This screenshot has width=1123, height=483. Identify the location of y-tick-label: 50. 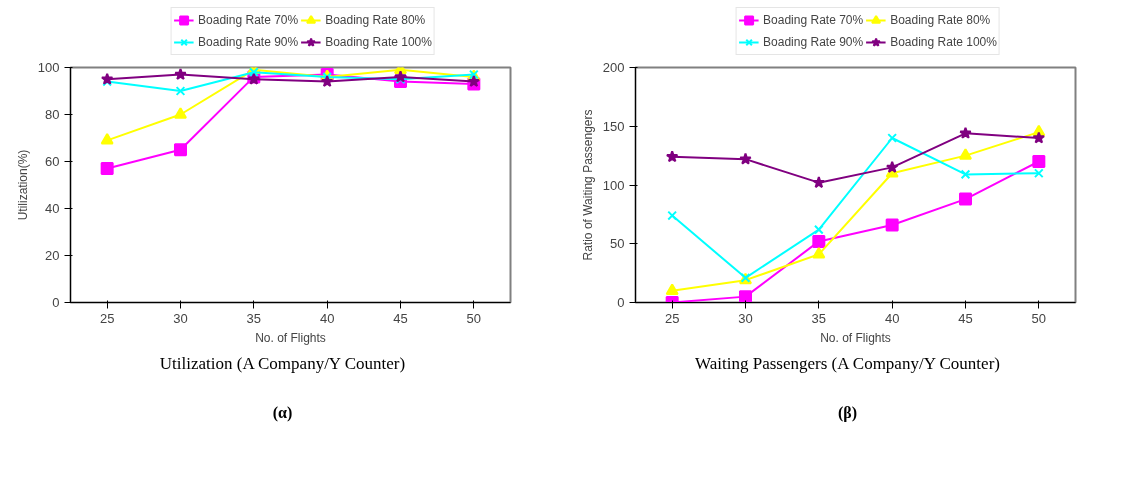
(617, 244).